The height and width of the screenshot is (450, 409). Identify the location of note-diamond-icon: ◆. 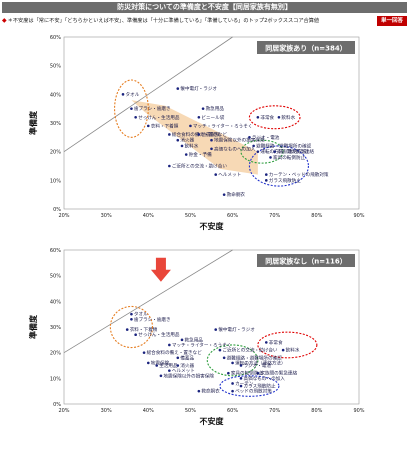
(4, 20).